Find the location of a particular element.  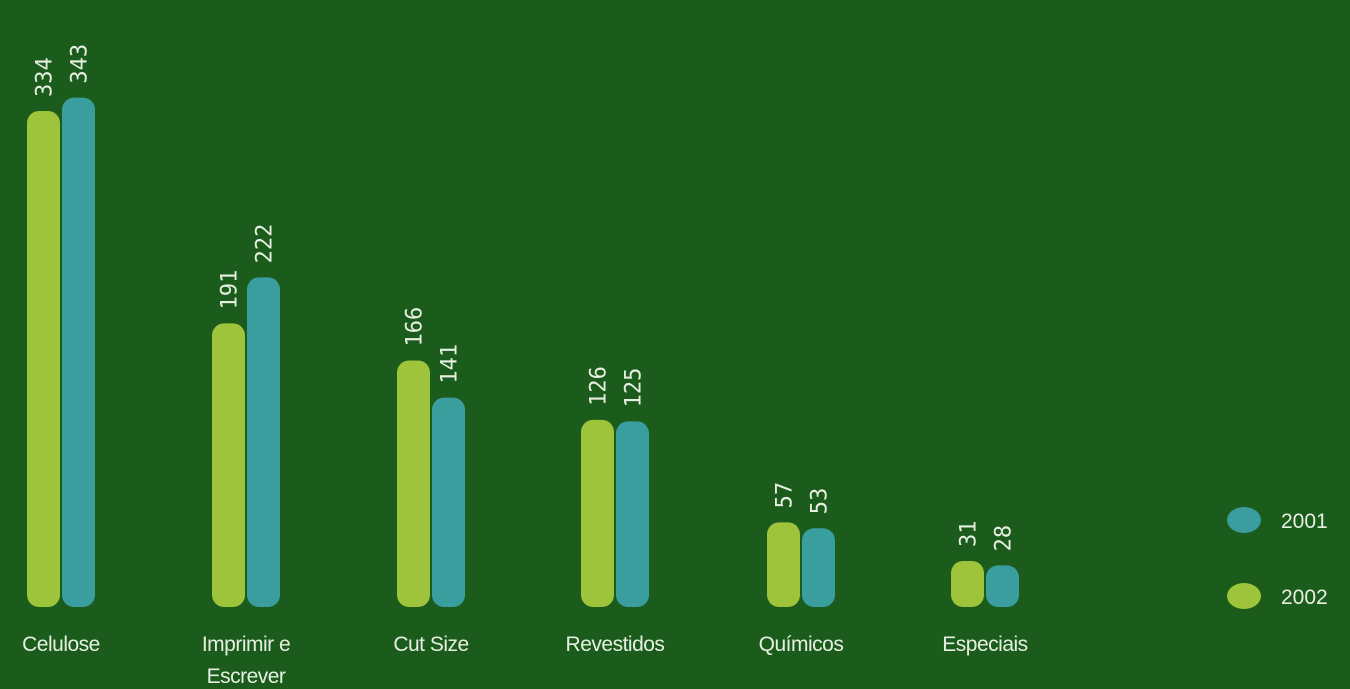

category-label-1: Imprimir e Escrever is located at coordinates (246, 660).